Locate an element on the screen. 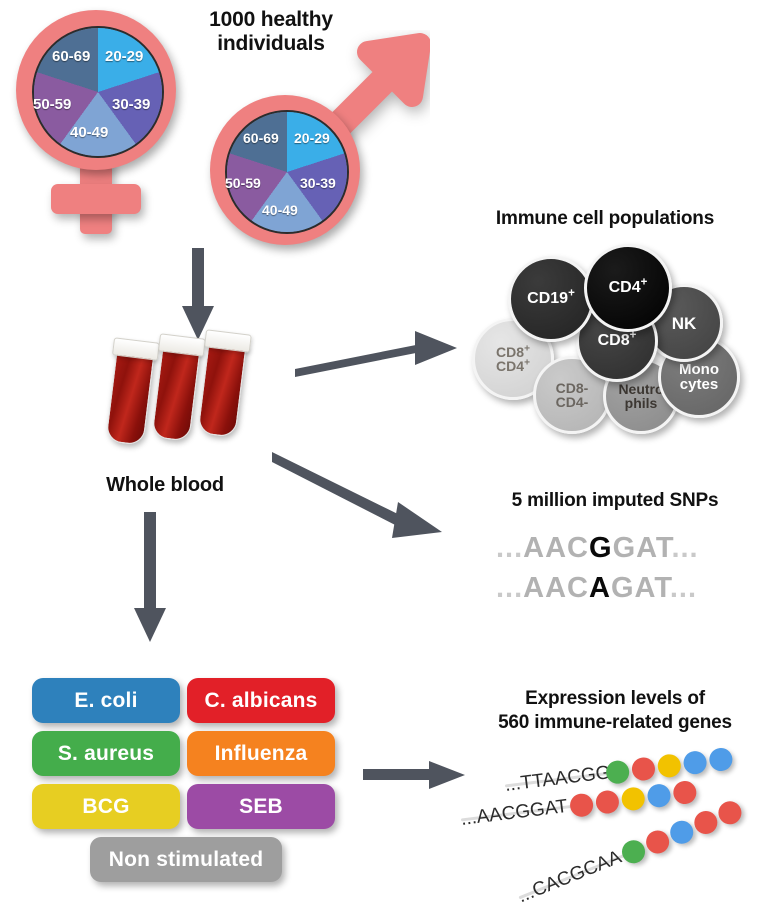 The width and height of the screenshot is (771, 922). stimulus-label: C. albicans is located at coordinates (261, 700).